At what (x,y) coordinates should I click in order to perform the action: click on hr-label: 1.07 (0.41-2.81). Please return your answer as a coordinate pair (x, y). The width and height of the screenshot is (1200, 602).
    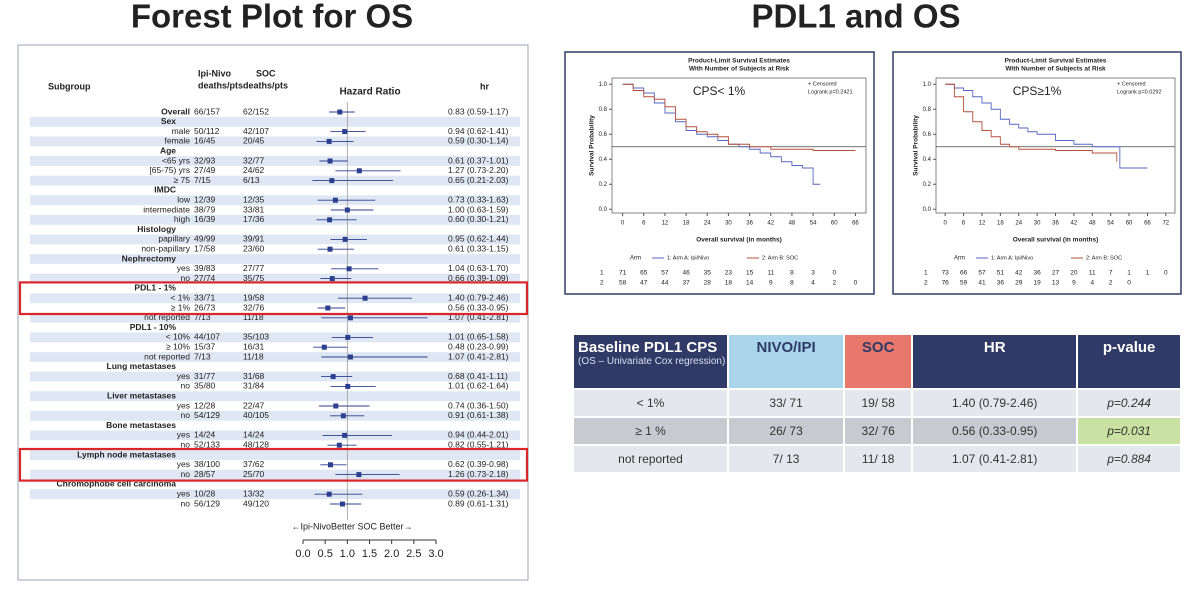
    Looking at the image, I should click on (478, 356).